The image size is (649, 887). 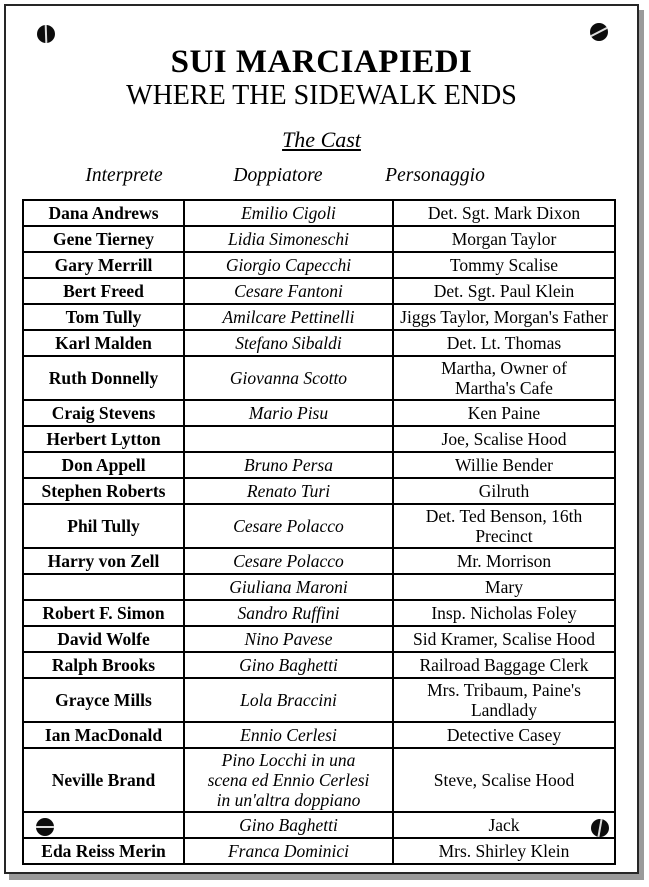 What do you see at coordinates (504, 613) in the screenshot?
I see `character-text: Insp. Nicholas Foley` at bounding box center [504, 613].